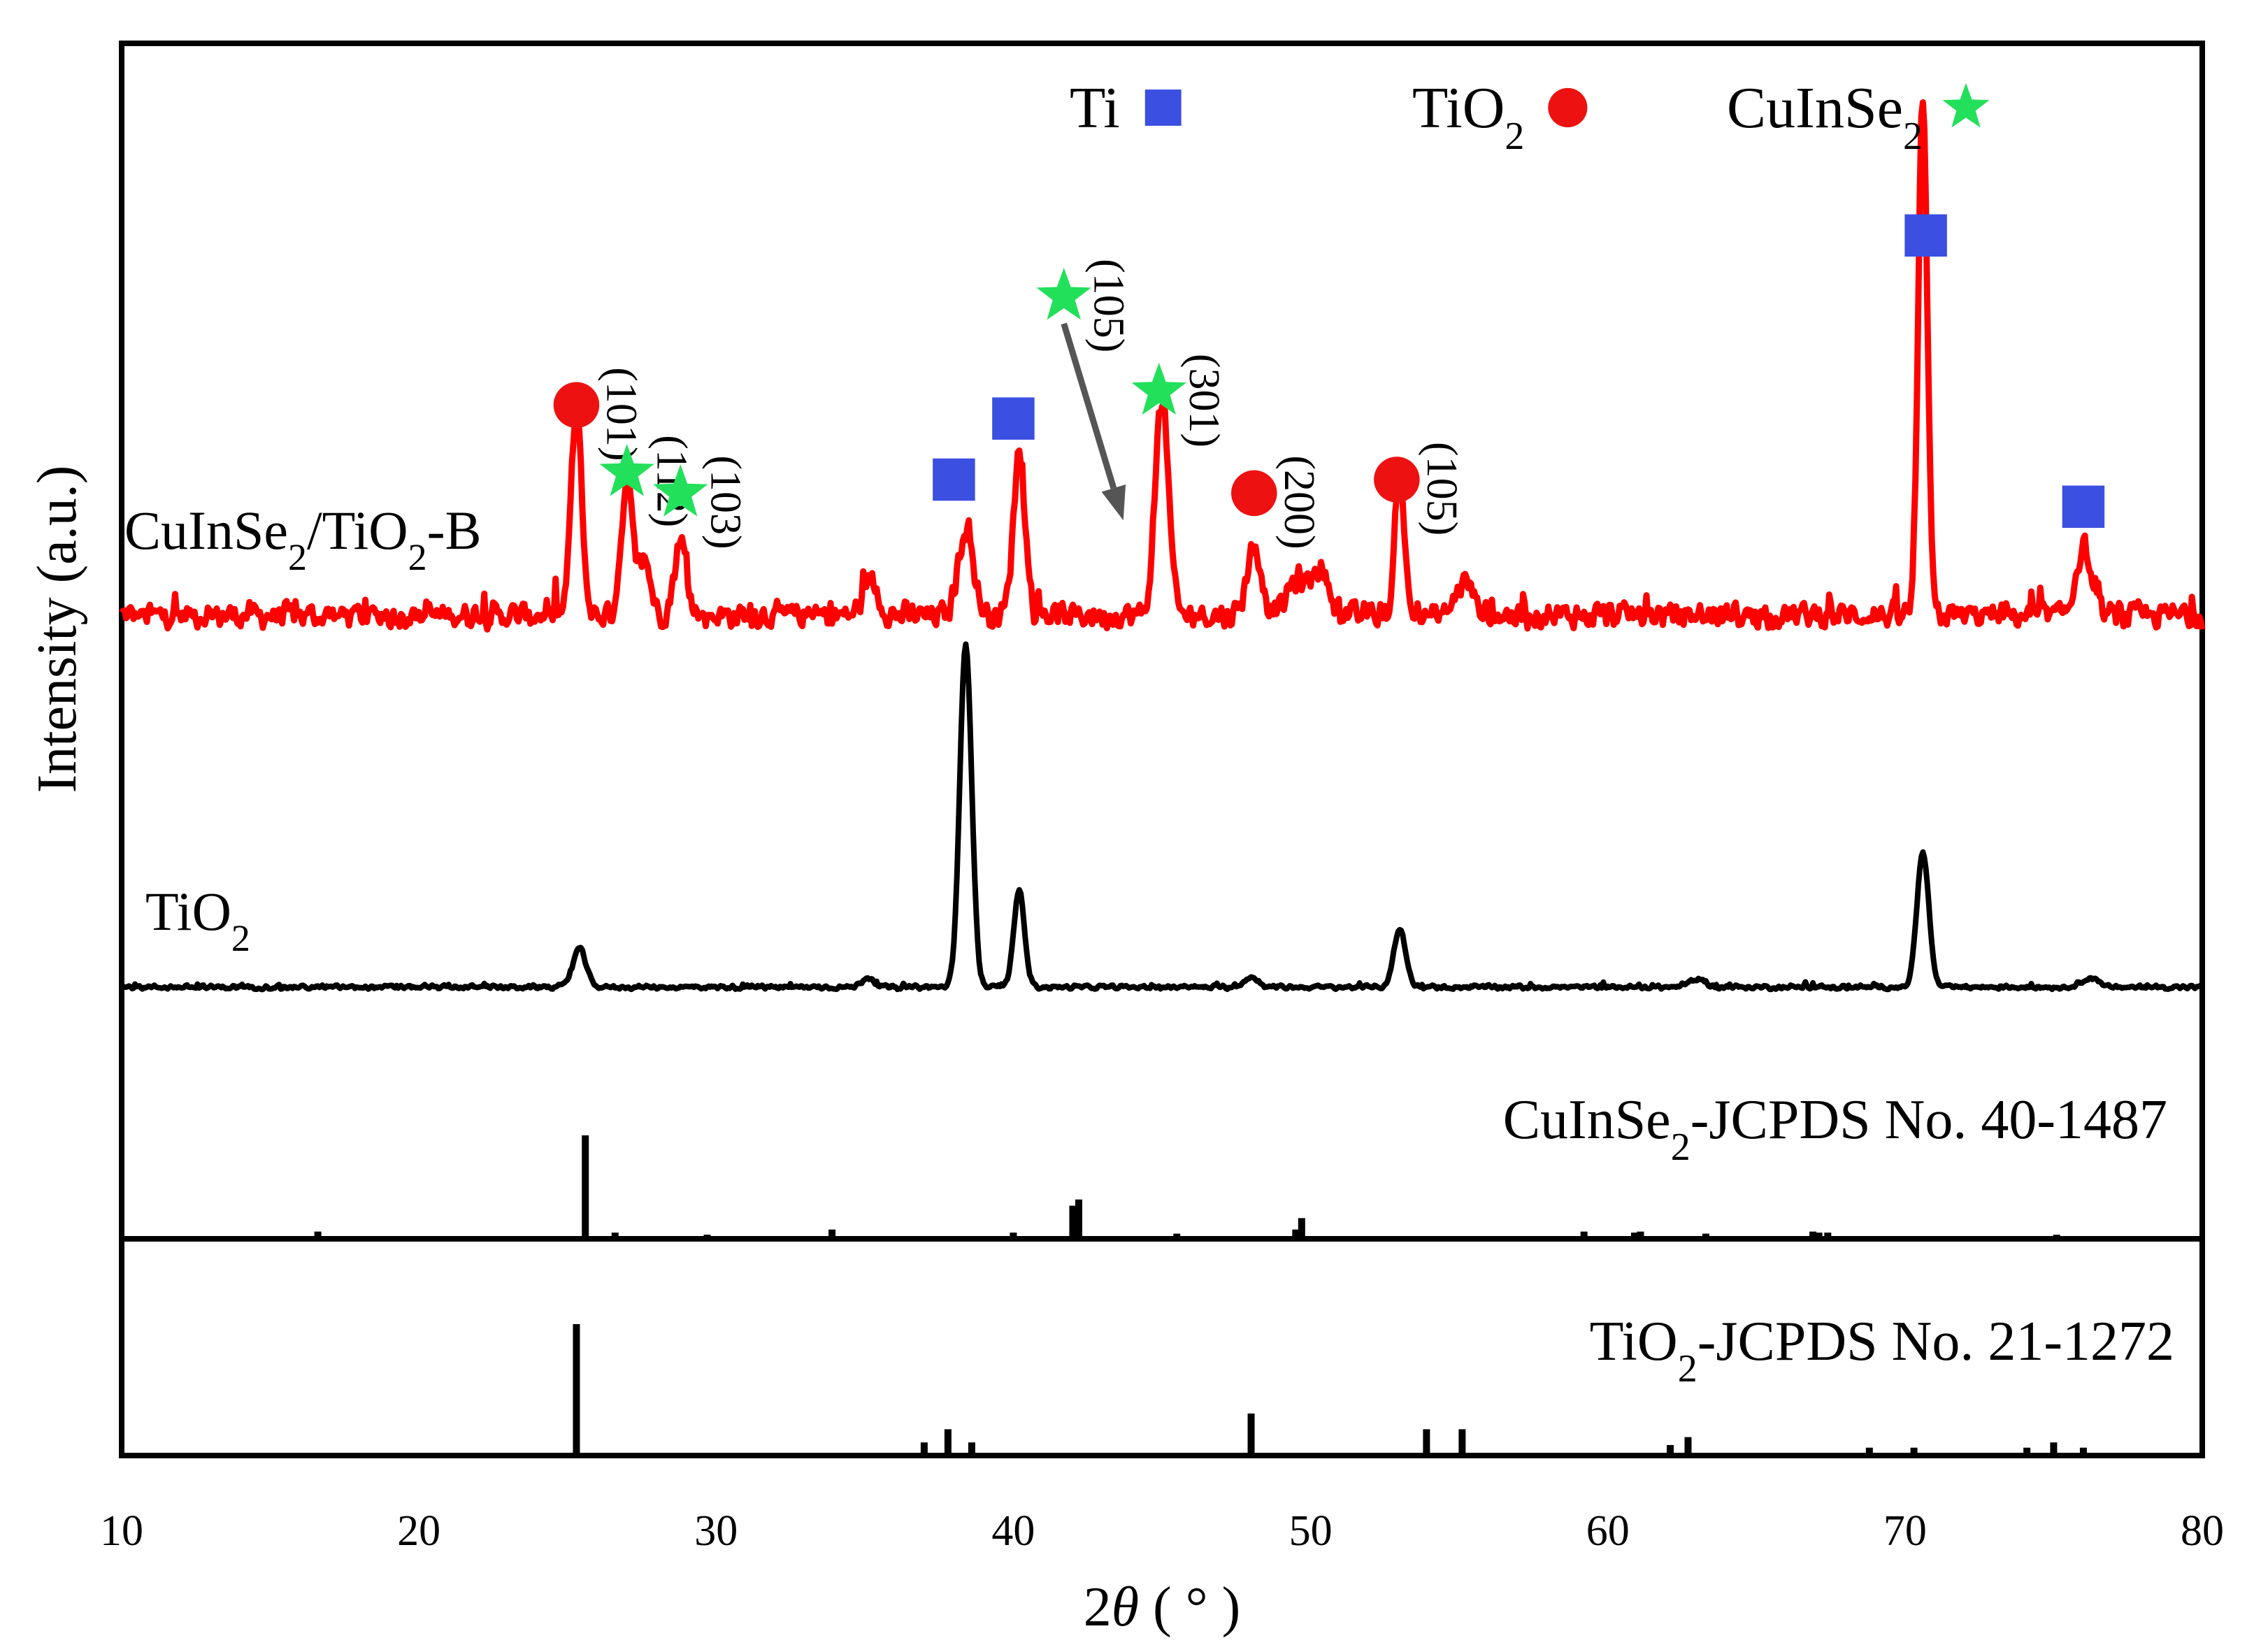  I want to click on x-tick-label: 50, so click(1311, 1531).